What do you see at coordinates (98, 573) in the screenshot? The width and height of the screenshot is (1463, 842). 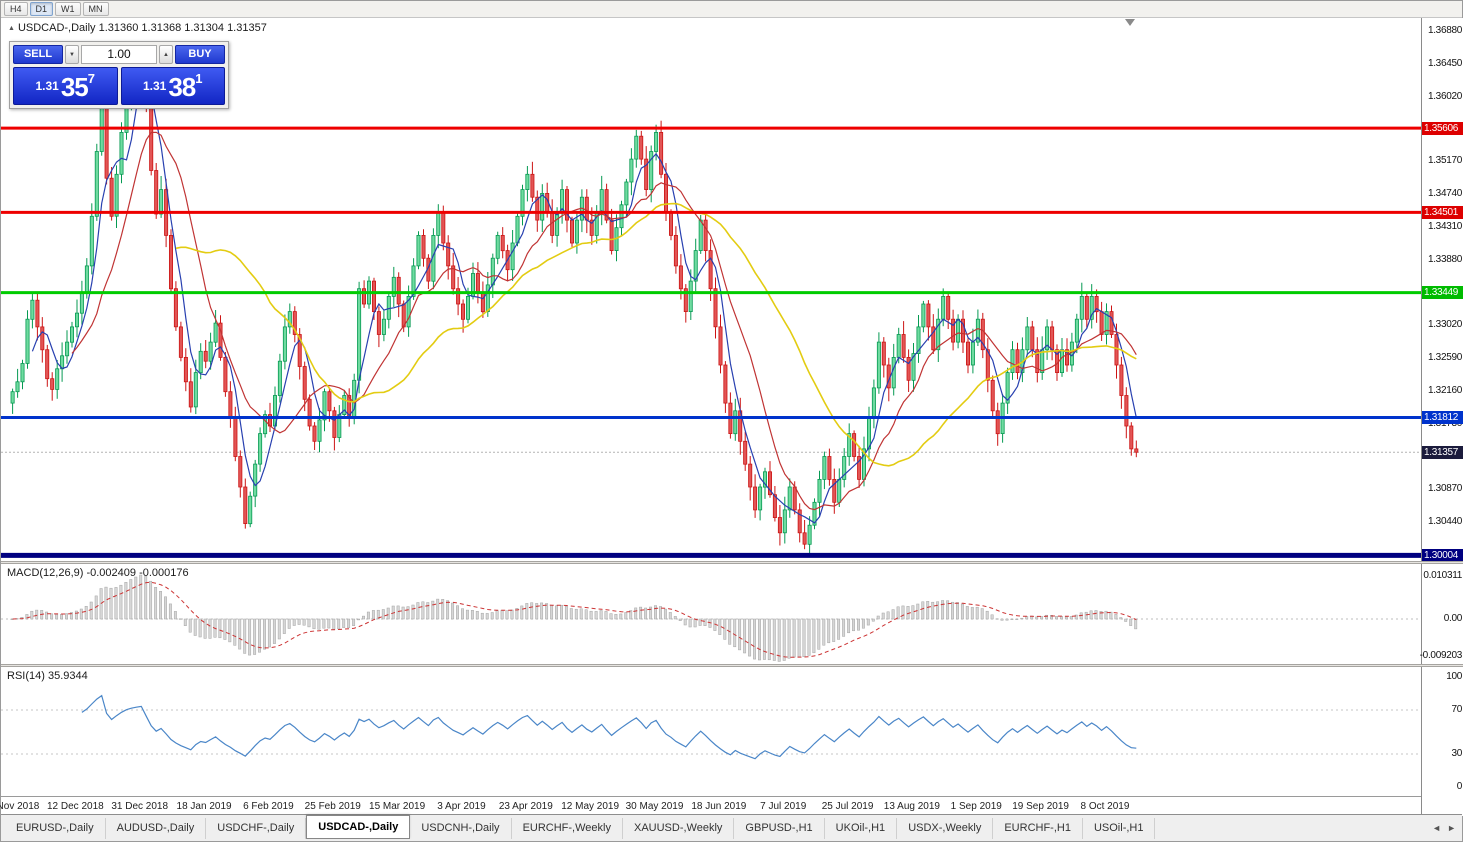 I see `macd-label: MACD(12,26,9) -0.002409 -0.000176` at bounding box center [98, 573].